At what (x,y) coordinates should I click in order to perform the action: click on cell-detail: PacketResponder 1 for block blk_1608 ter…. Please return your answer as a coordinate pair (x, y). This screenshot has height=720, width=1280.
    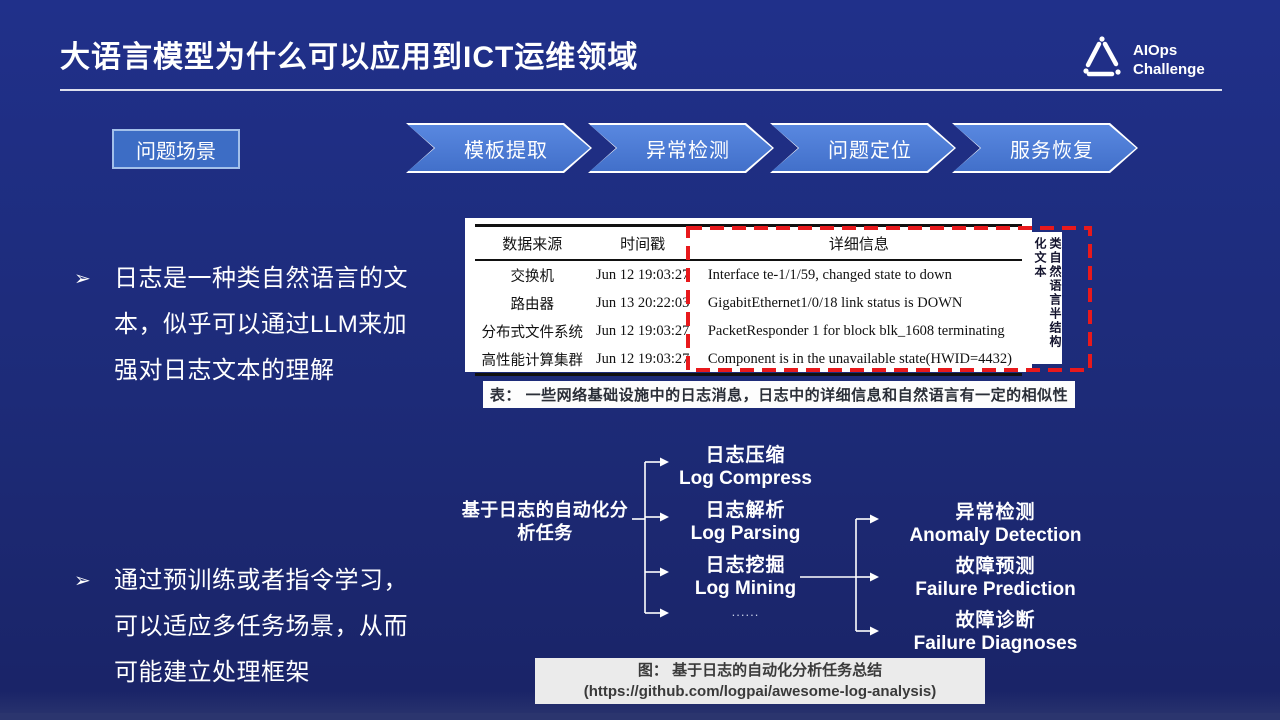
    Looking at the image, I should click on (856, 330).